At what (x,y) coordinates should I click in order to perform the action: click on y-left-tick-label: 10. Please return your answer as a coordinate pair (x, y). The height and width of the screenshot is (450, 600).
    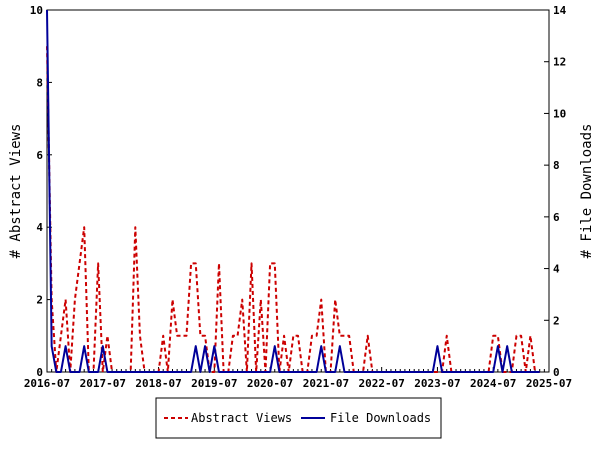
    Looking at the image, I should click on (36, 10).